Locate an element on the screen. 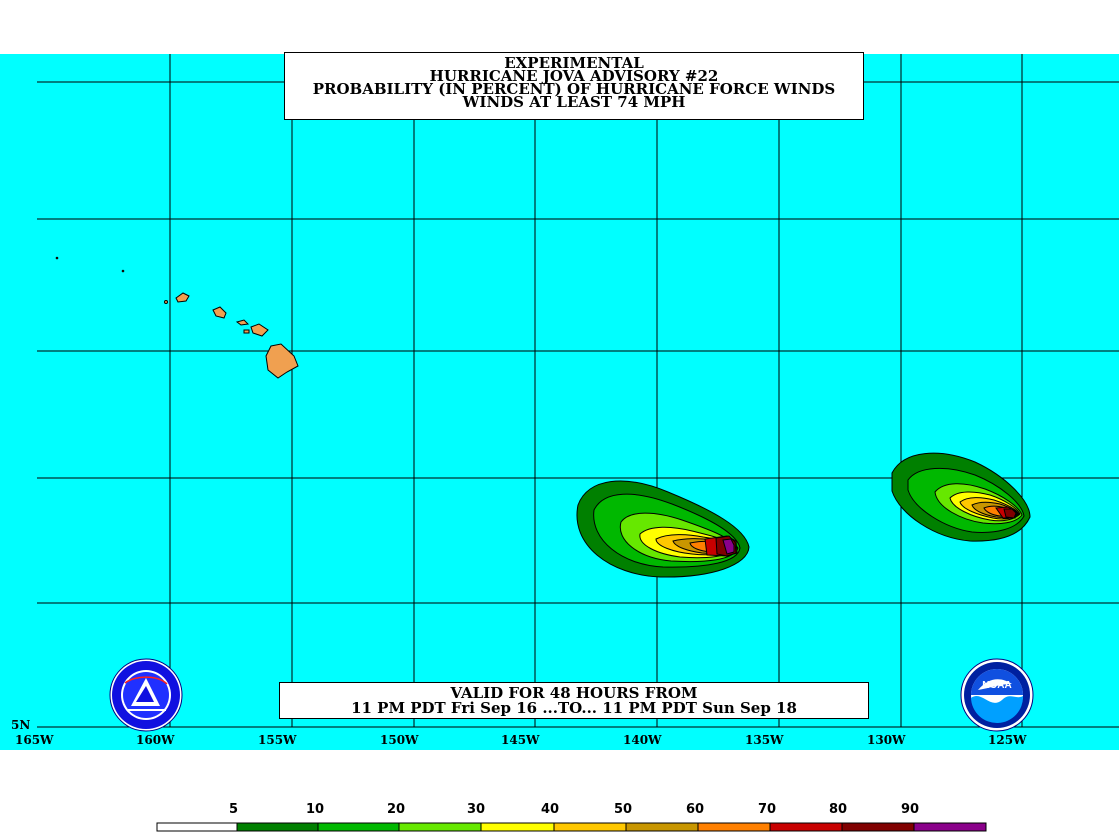 The image size is (1119, 839). legend-label-40: 40 is located at coordinates (550, 809).